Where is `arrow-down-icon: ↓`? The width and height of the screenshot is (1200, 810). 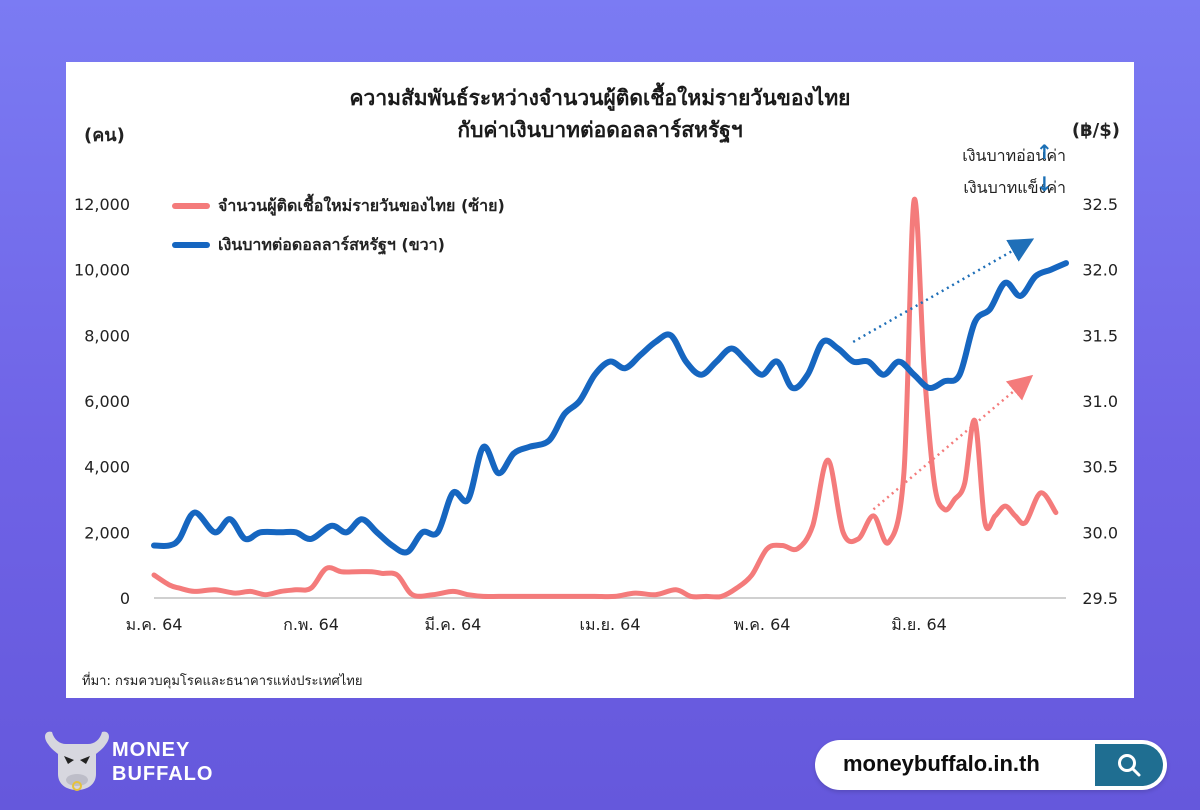 arrow-down-icon: ↓ is located at coordinates (1044, 184).